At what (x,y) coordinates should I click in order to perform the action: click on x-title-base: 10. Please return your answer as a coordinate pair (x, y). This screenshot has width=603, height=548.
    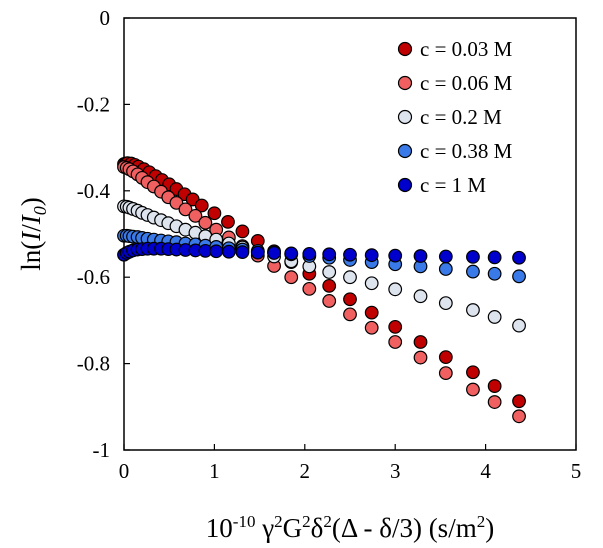
    Looking at the image, I should click on (219, 528).